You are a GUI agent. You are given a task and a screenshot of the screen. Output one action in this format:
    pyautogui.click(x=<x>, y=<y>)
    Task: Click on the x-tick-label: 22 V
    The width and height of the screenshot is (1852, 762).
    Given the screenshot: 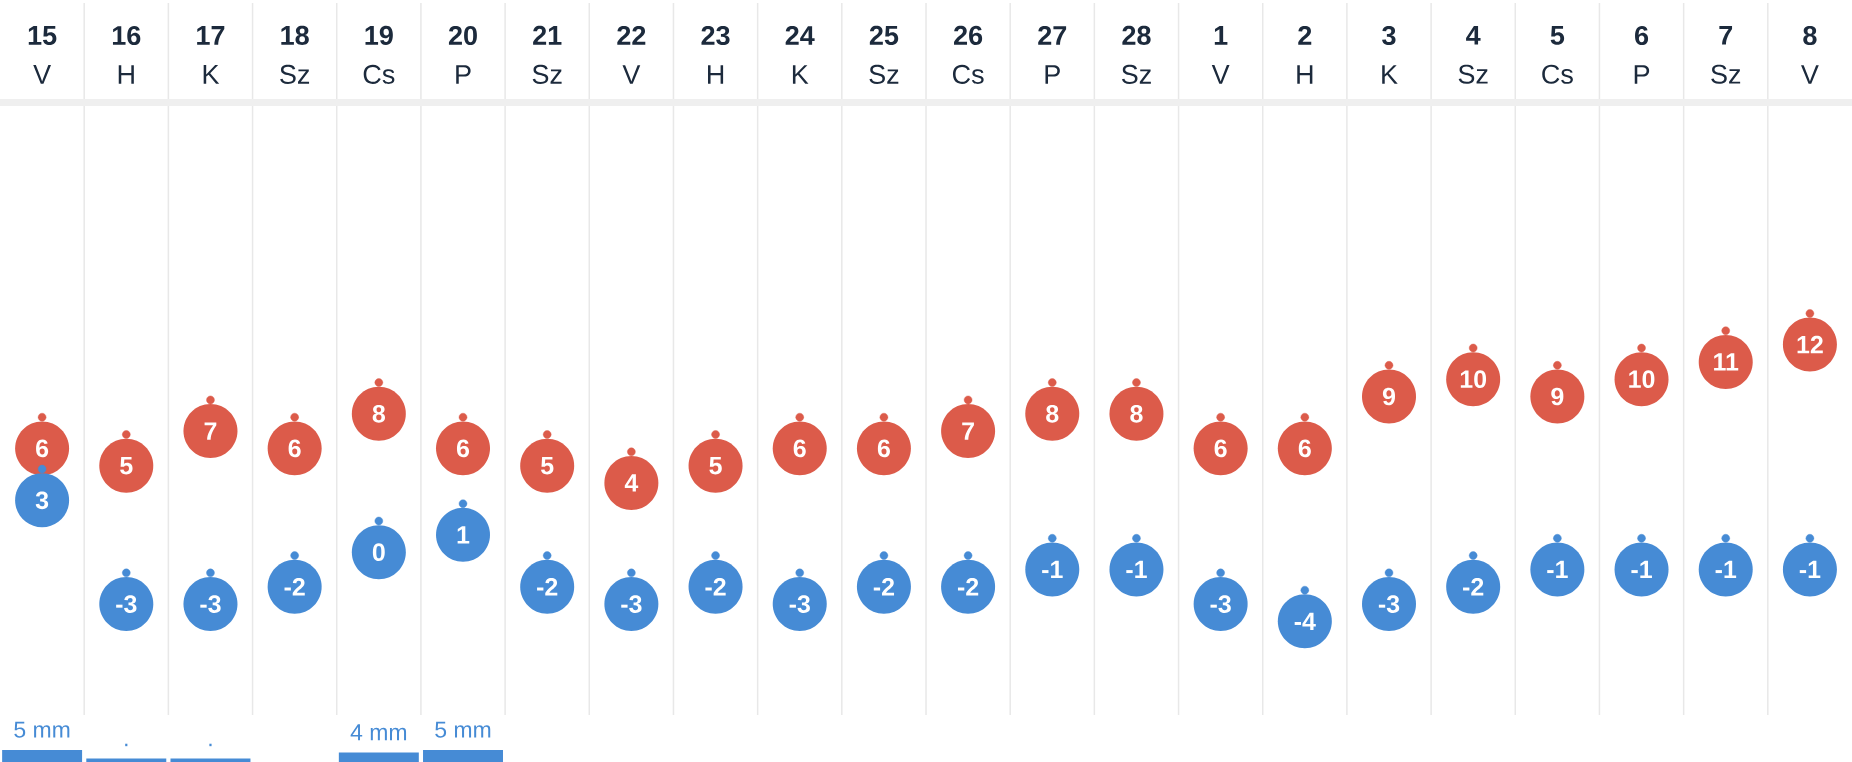 What is the action you would take?
    pyautogui.click(x=631, y=54)
    